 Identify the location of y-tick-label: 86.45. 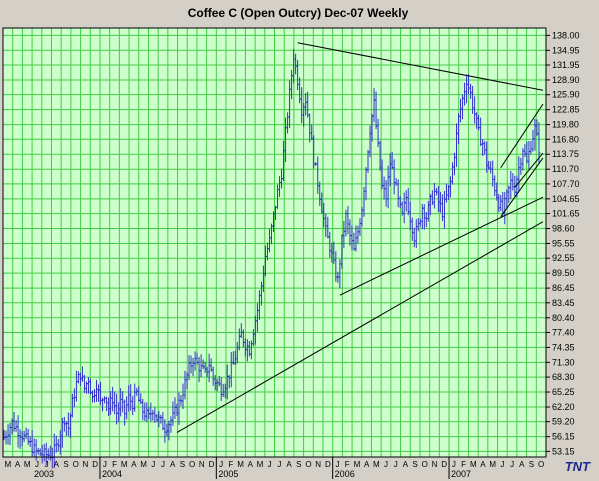
(563, 288).